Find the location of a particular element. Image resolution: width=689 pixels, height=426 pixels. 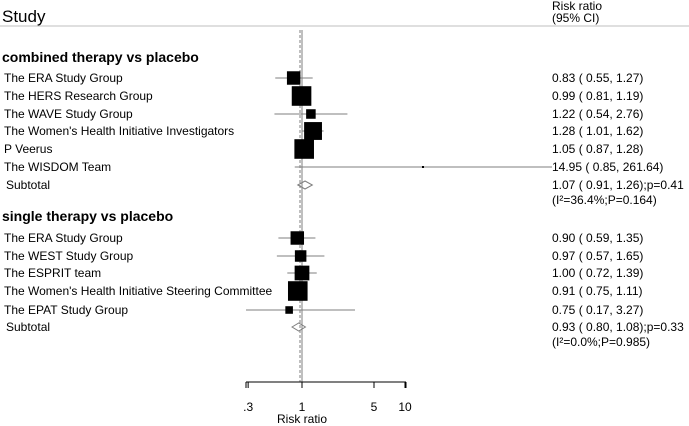

heterogeneity-text: (I²=36.4%;P=0.164) is located at coordinates (604, 200).